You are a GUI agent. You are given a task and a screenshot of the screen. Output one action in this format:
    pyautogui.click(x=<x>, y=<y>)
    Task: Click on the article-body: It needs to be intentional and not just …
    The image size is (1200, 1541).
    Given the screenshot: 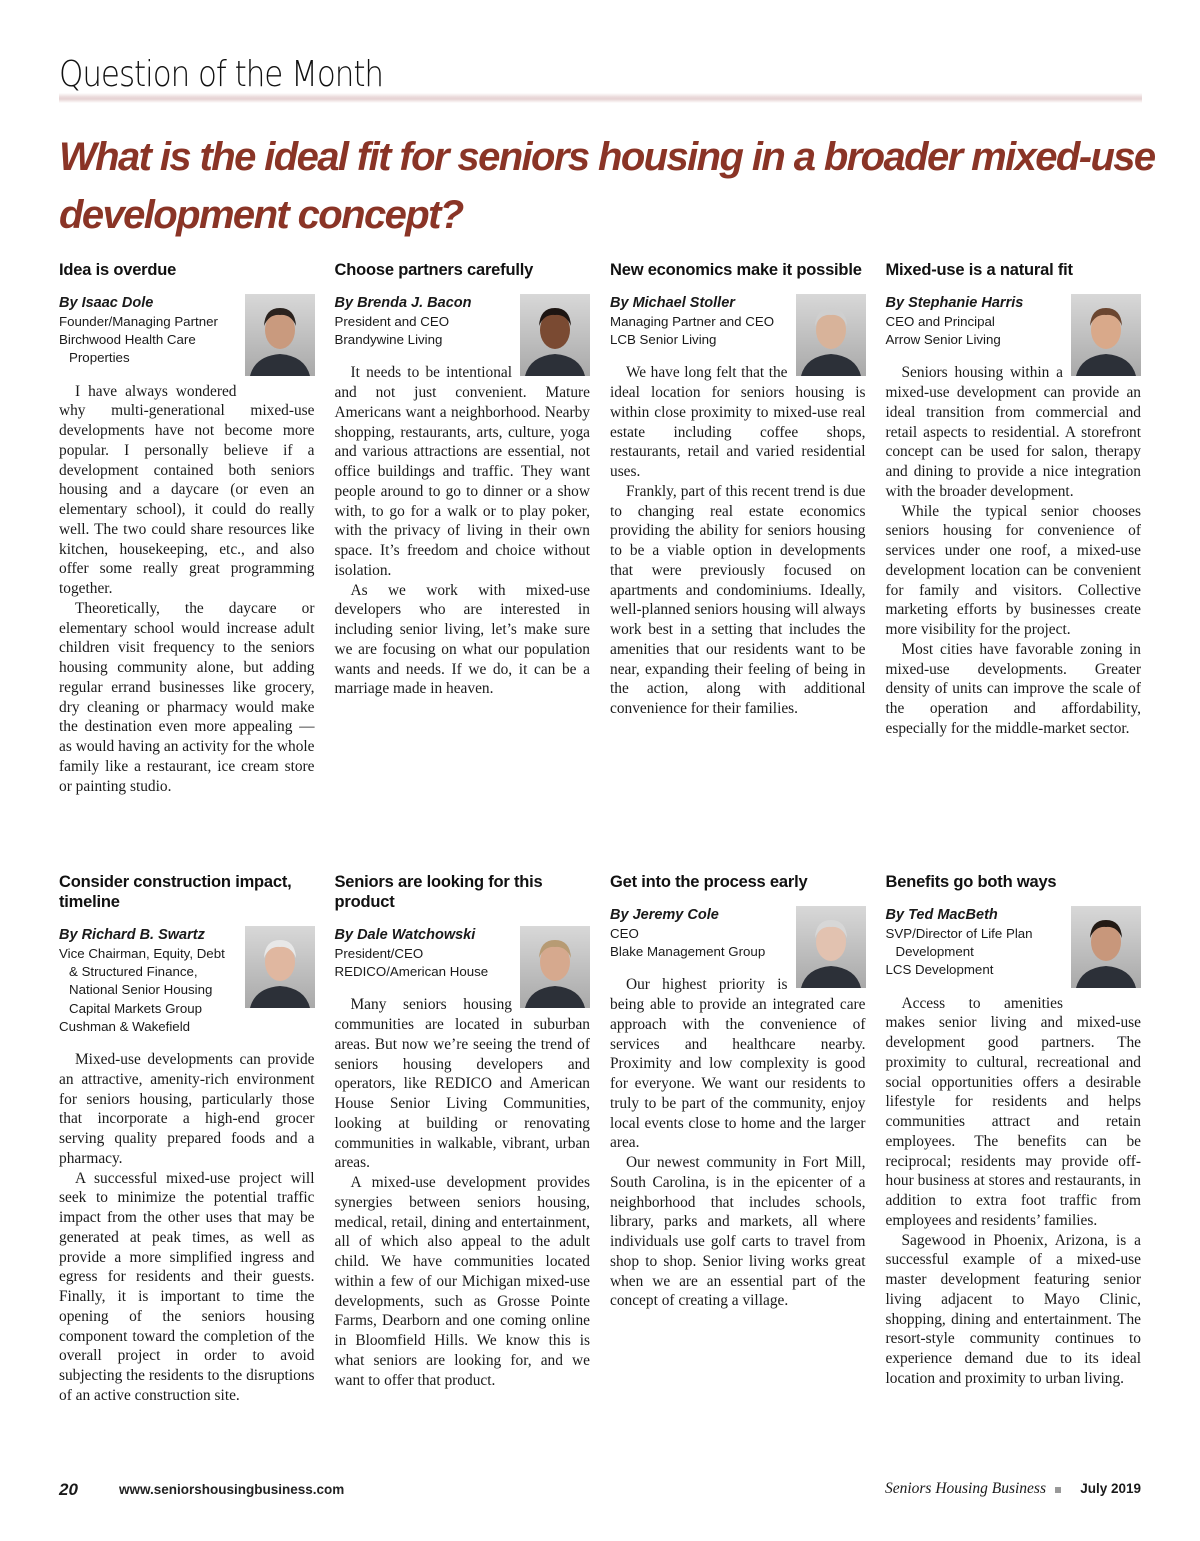 What is the action you would take?
    pyautogui.click(x=463, y=531)
    